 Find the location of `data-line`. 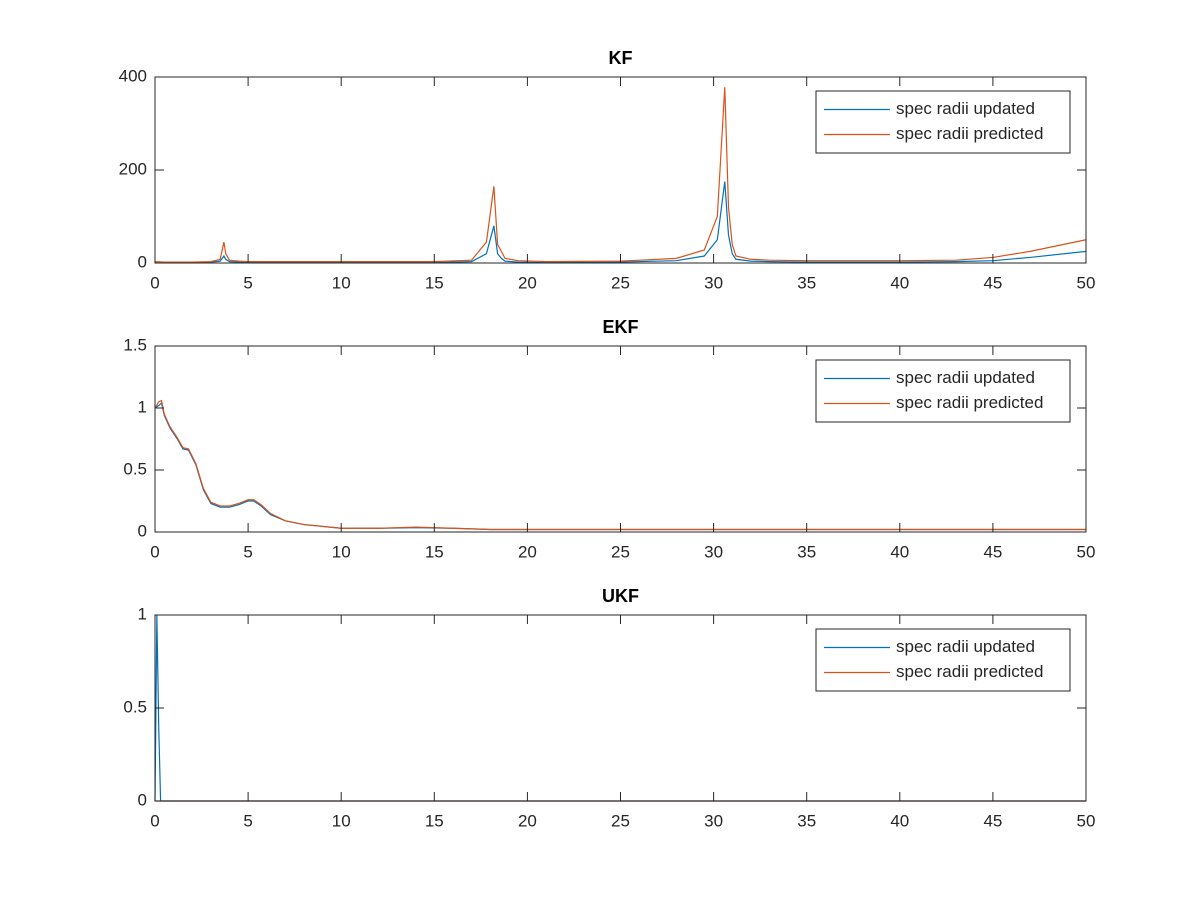

data-line is located at coordinates (620, 222).